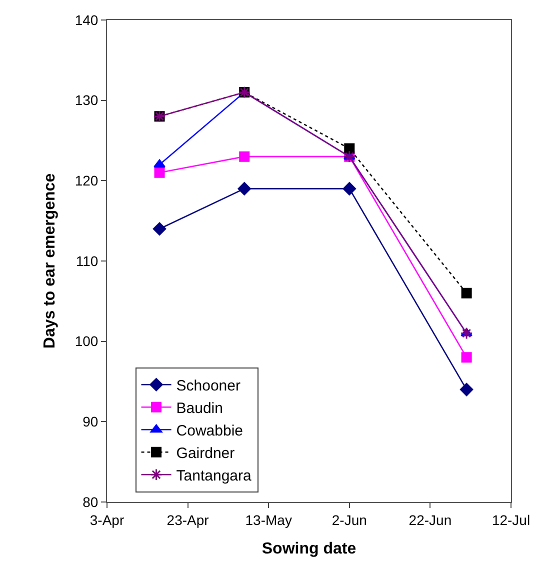 The height and width of the screenshot is (572, 542). I want to click on x-tick-label: 23-Apr, so click(188, 520).